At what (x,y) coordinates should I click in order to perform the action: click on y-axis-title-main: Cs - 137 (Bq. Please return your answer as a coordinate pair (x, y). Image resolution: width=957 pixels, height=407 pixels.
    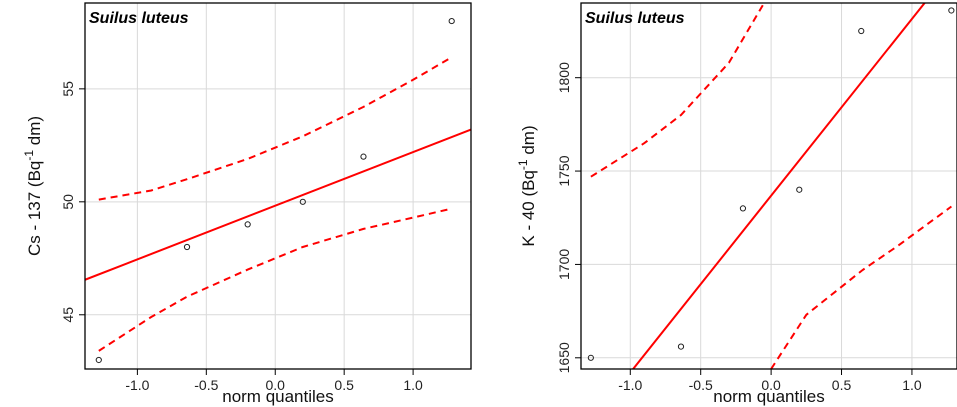
    Looking at the image, I should click on (34, 208).